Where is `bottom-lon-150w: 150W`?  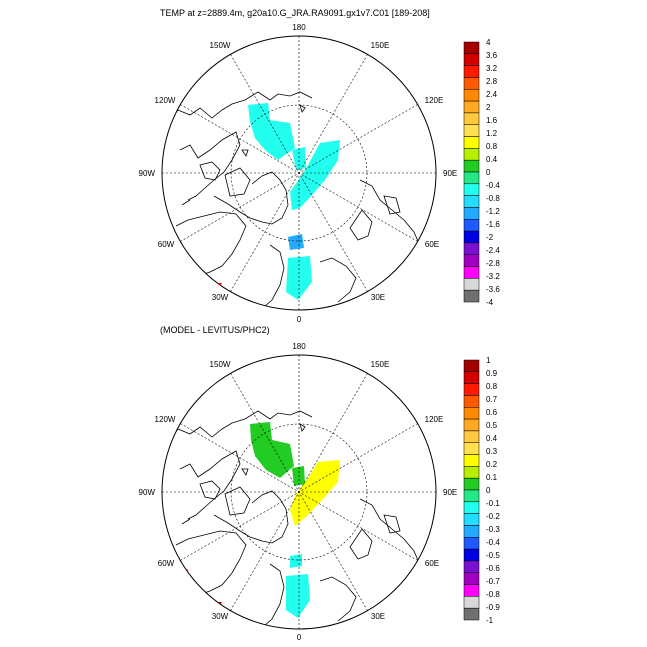
bottom-lon-150w: 150W is located at coordinates (220, 364).